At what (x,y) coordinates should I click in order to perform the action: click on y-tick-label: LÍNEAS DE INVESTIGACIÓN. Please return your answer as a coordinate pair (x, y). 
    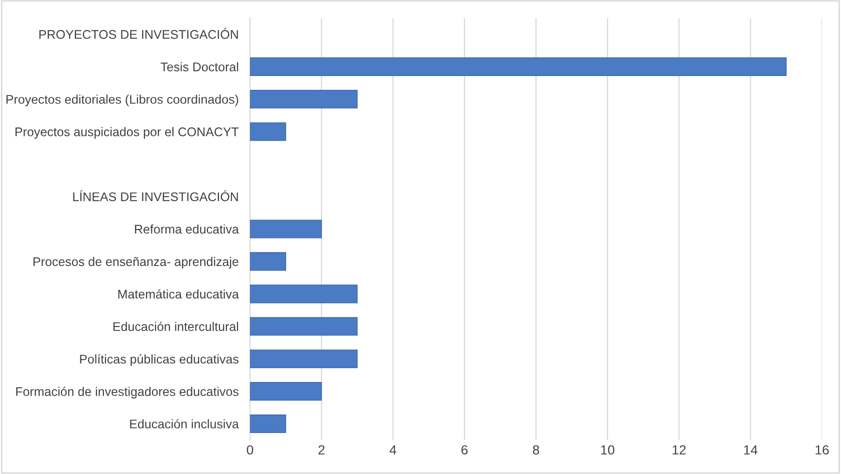
    Looking at the image, I should click on (155, 196).